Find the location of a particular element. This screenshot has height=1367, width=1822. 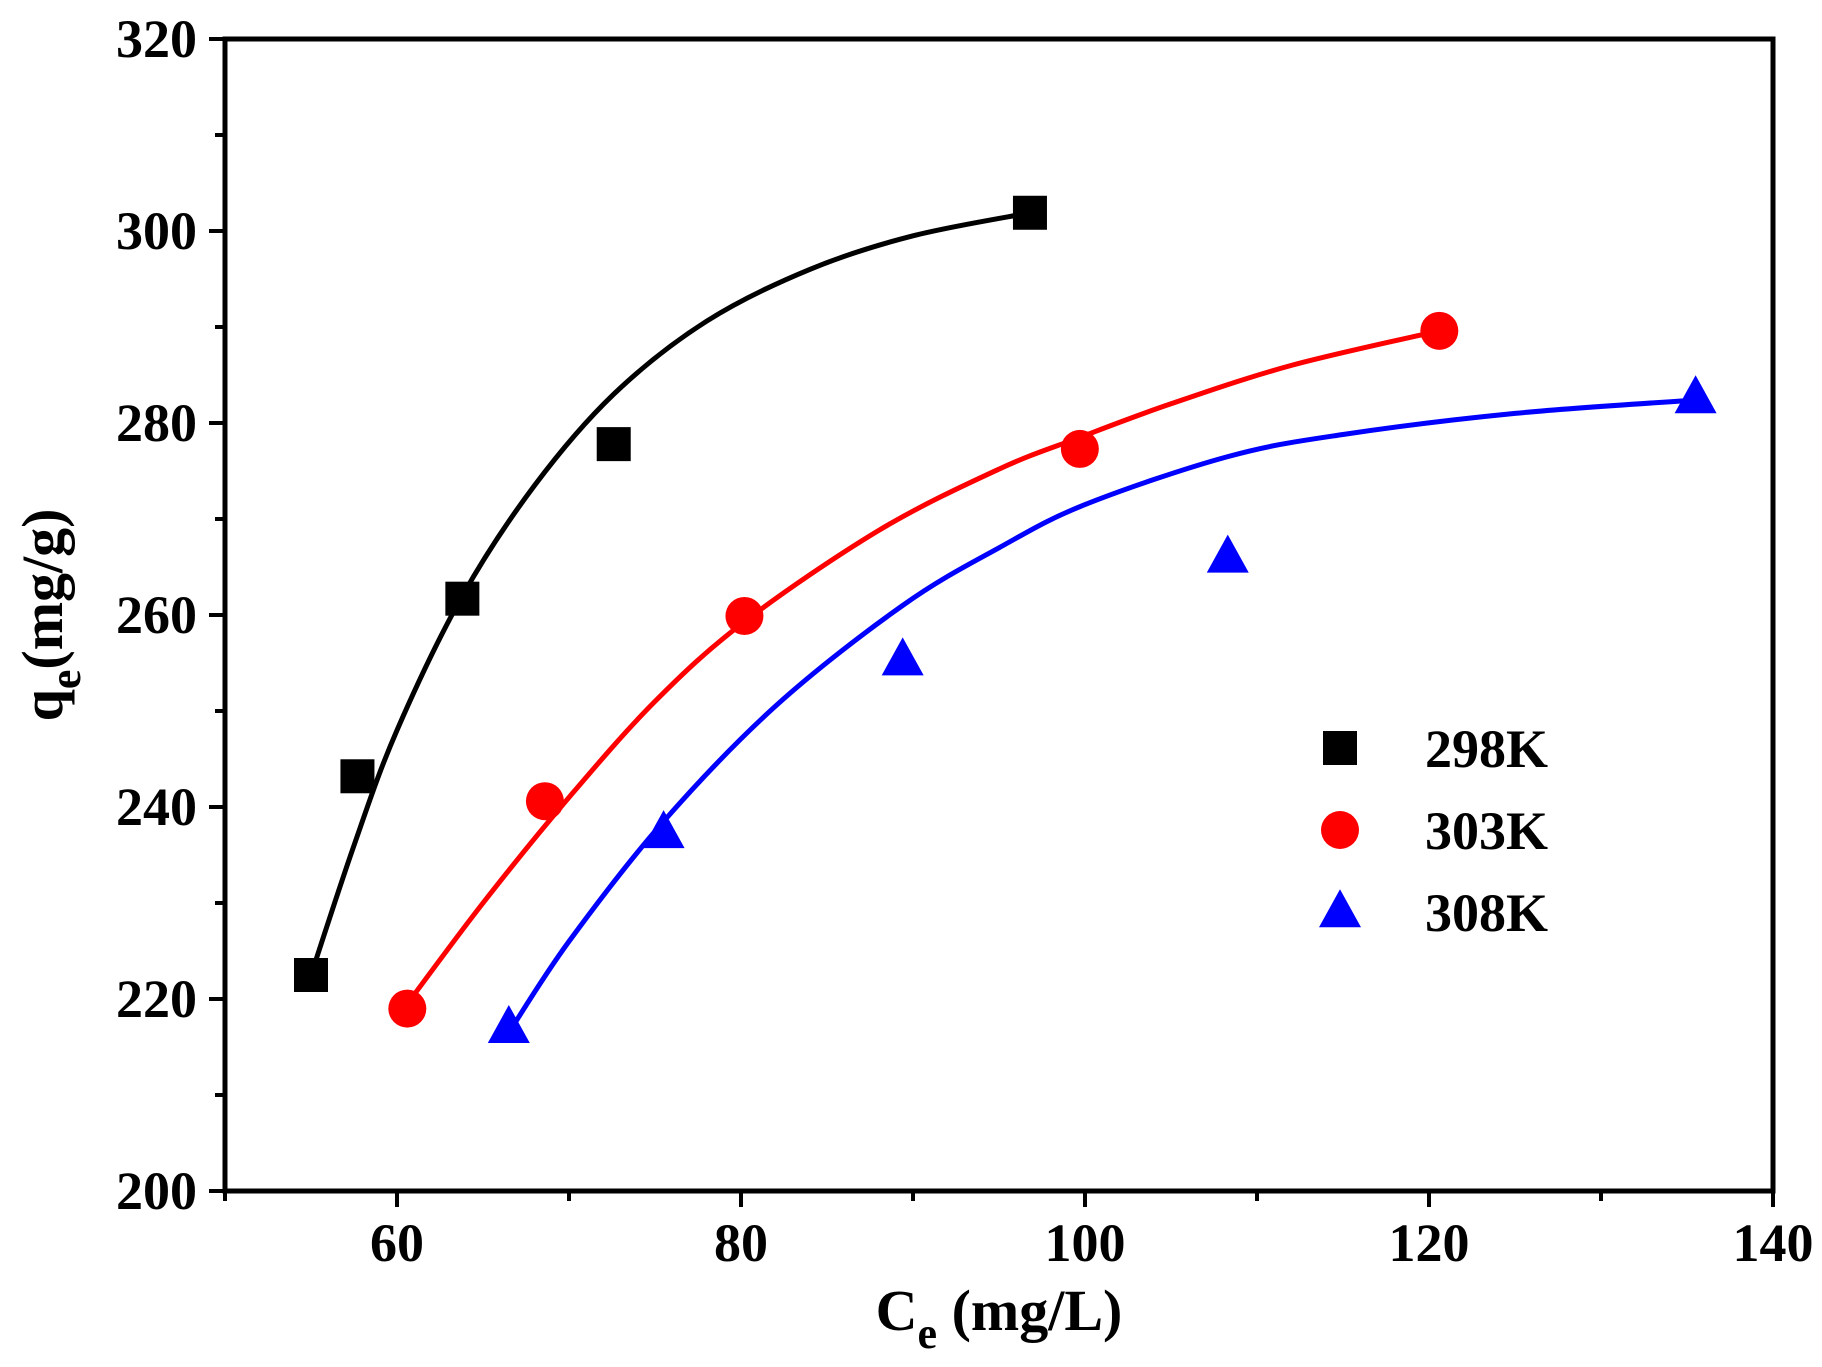

legend-marker-308K is located at coordinates (1340, 908).